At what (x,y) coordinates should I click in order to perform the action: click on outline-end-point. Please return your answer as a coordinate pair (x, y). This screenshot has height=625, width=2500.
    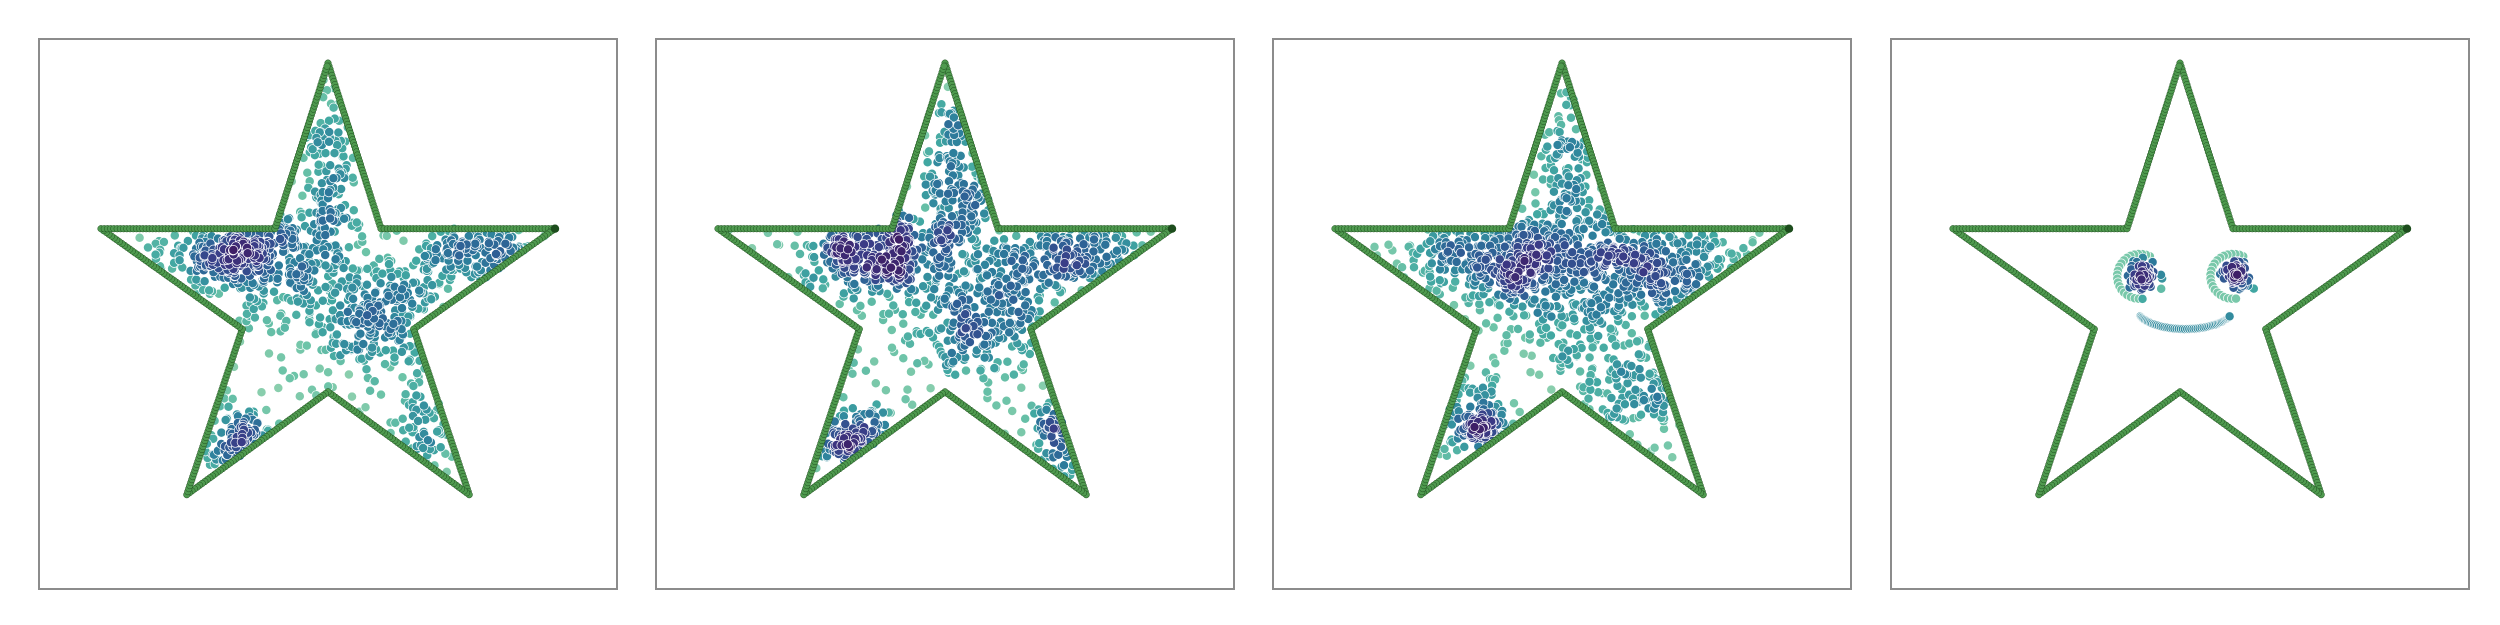
    Looking at the image, I should click on (1172, 228).